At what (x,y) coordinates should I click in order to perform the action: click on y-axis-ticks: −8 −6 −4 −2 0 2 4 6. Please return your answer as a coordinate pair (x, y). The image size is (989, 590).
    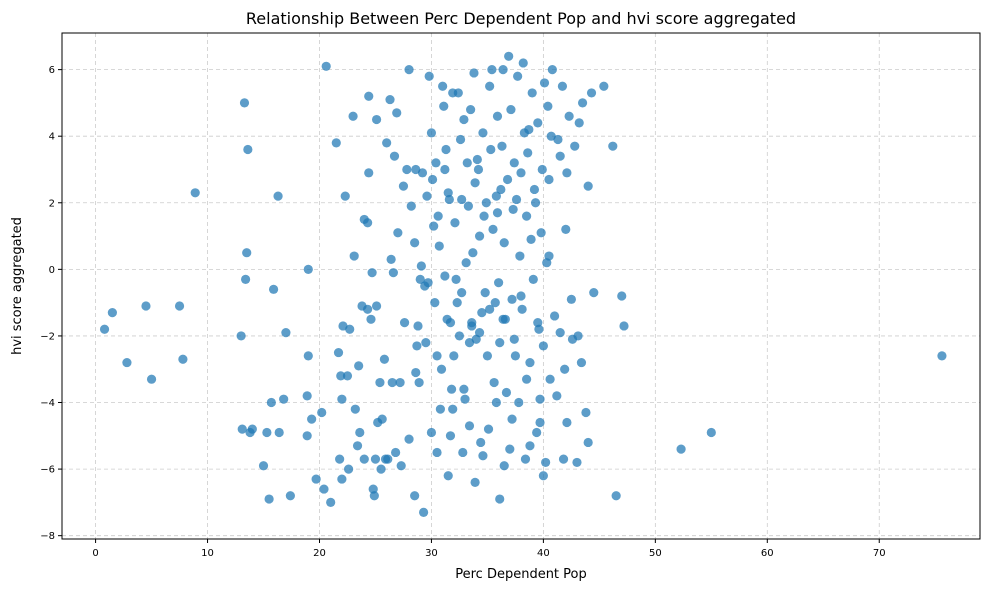
    Looking at the image, I should click on (51, 303).